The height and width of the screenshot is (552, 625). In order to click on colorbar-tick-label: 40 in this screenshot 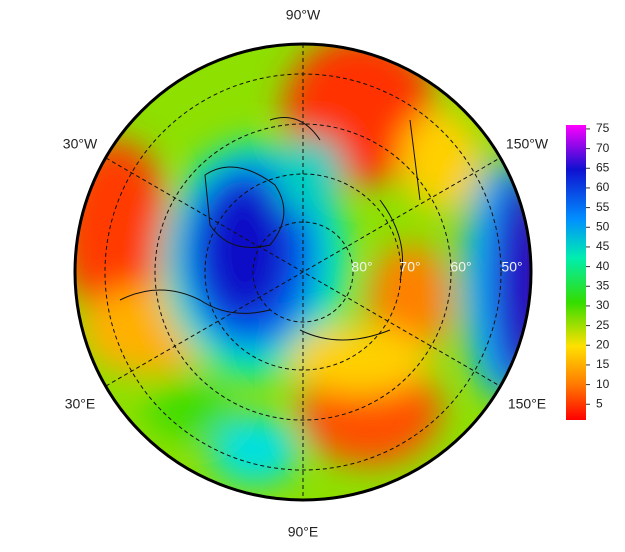, I will do `click(603, 266)`.